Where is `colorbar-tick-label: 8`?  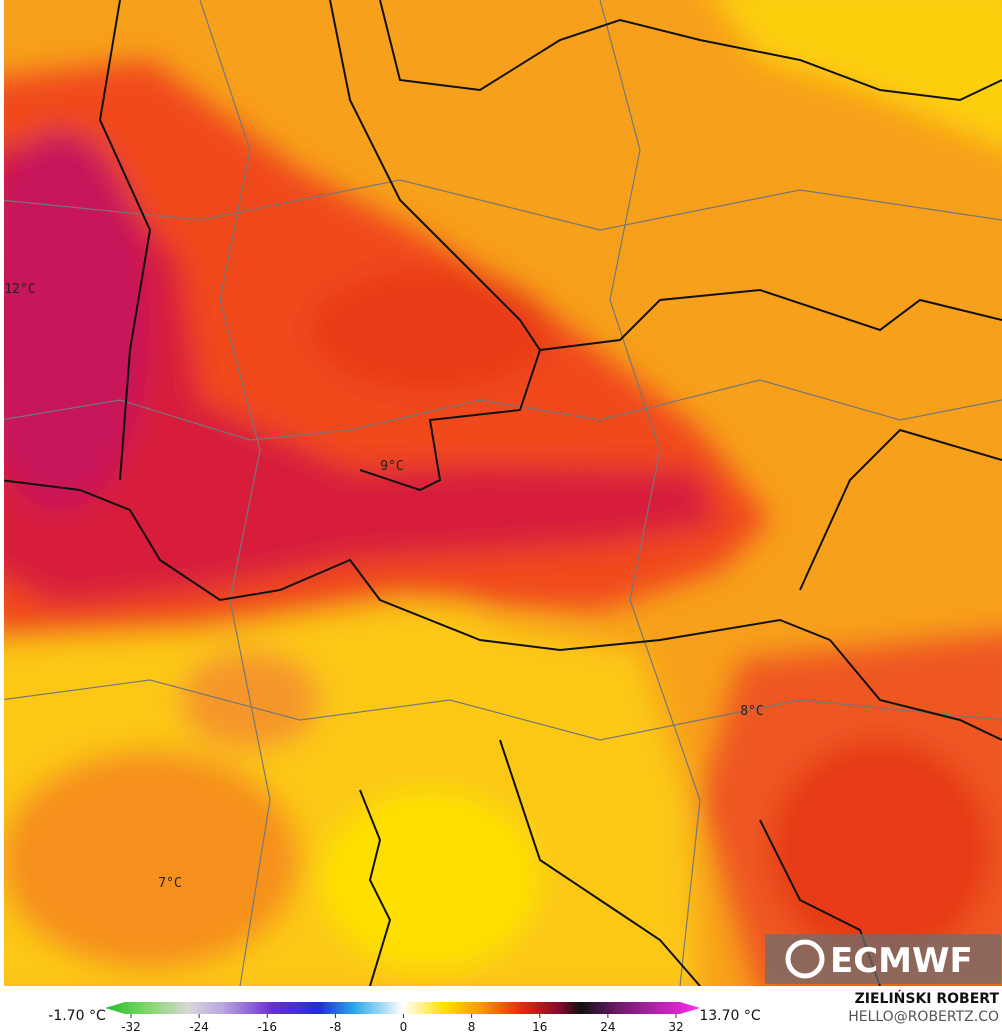
colorbar-tick-label: 8 is located at coordinates (472, 1027).